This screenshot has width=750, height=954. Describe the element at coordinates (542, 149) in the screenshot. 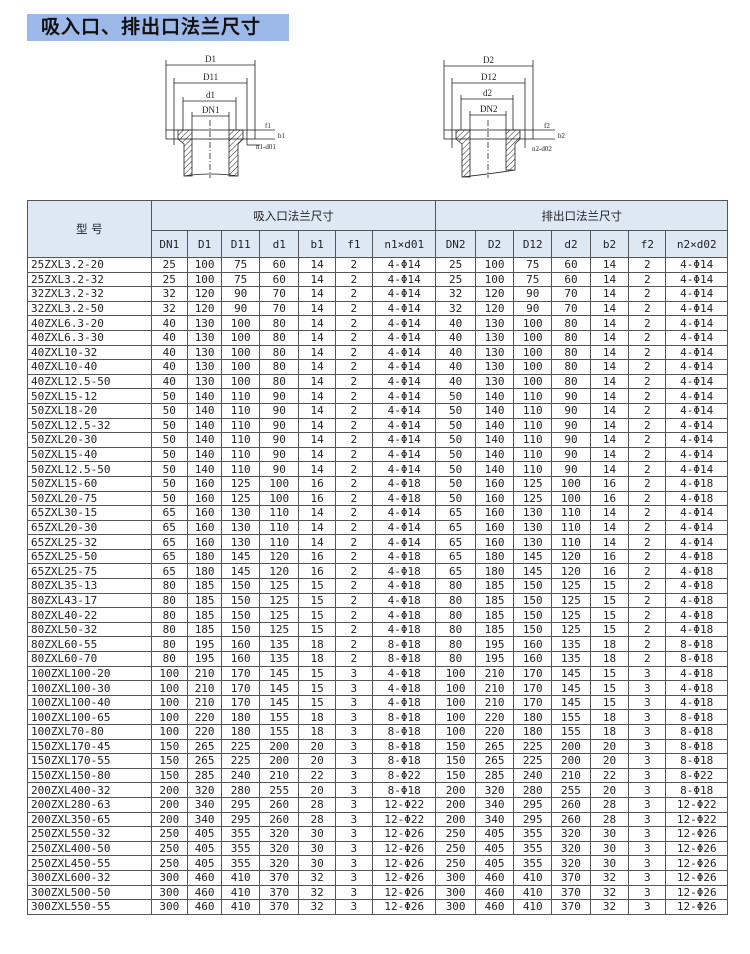

I see `label-n2-d02: n2-d02` at that location.